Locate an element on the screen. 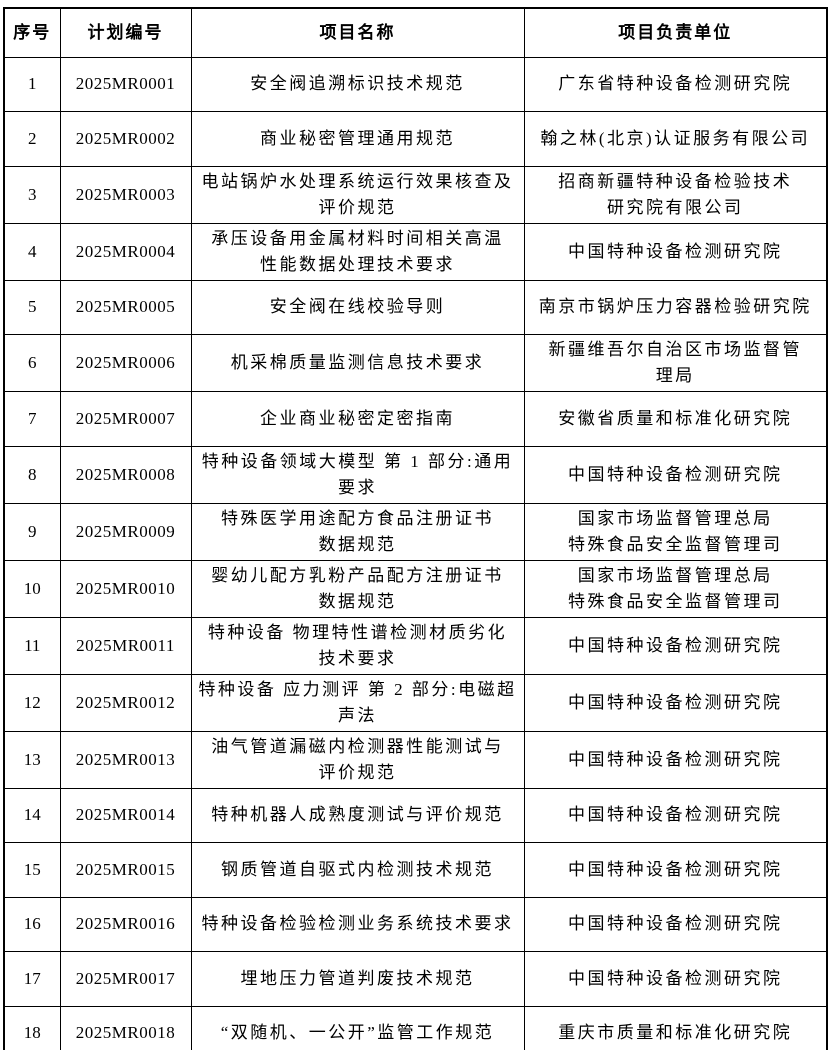 Image resolution: width=832 pixels, height=1050 pixels. cell-code: 2025MR0015 is located at coordinates (125, 870).